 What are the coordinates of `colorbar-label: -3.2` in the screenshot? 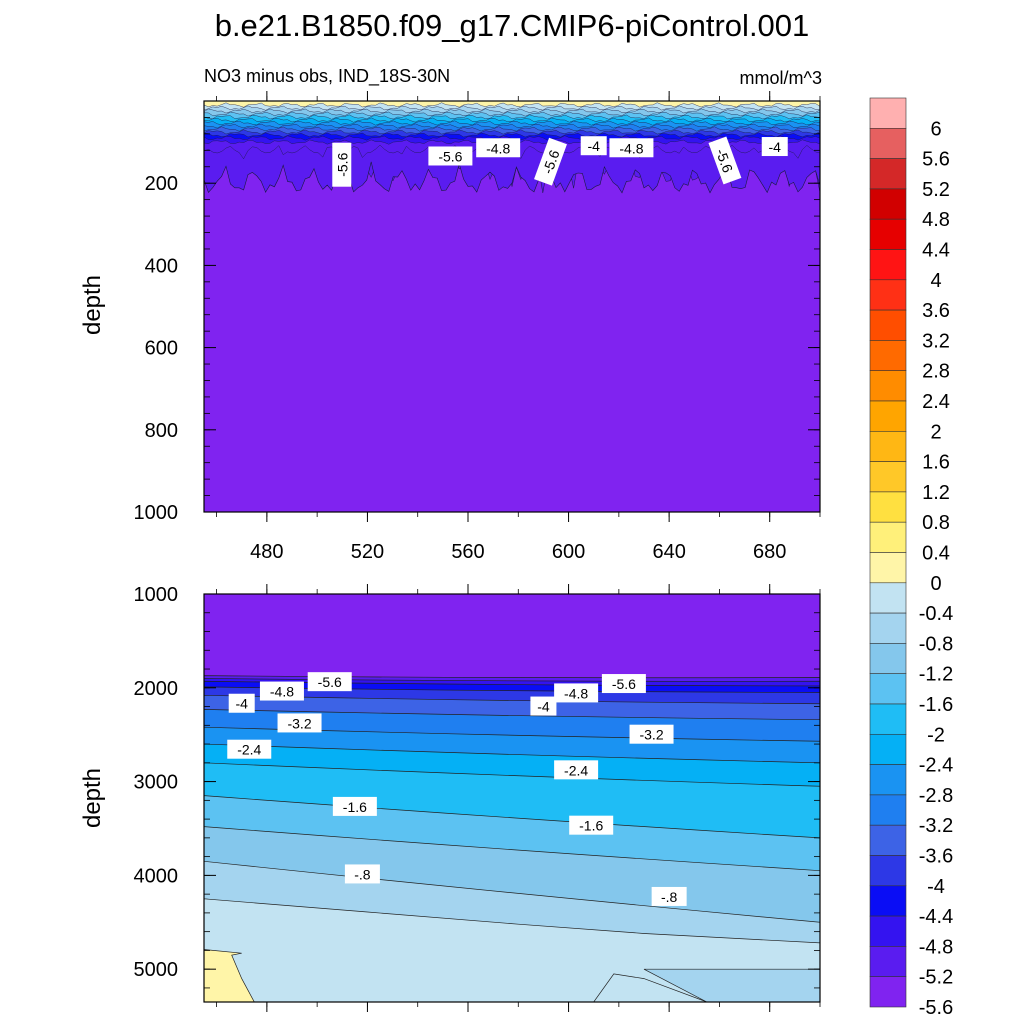 It's located at (936, 826).